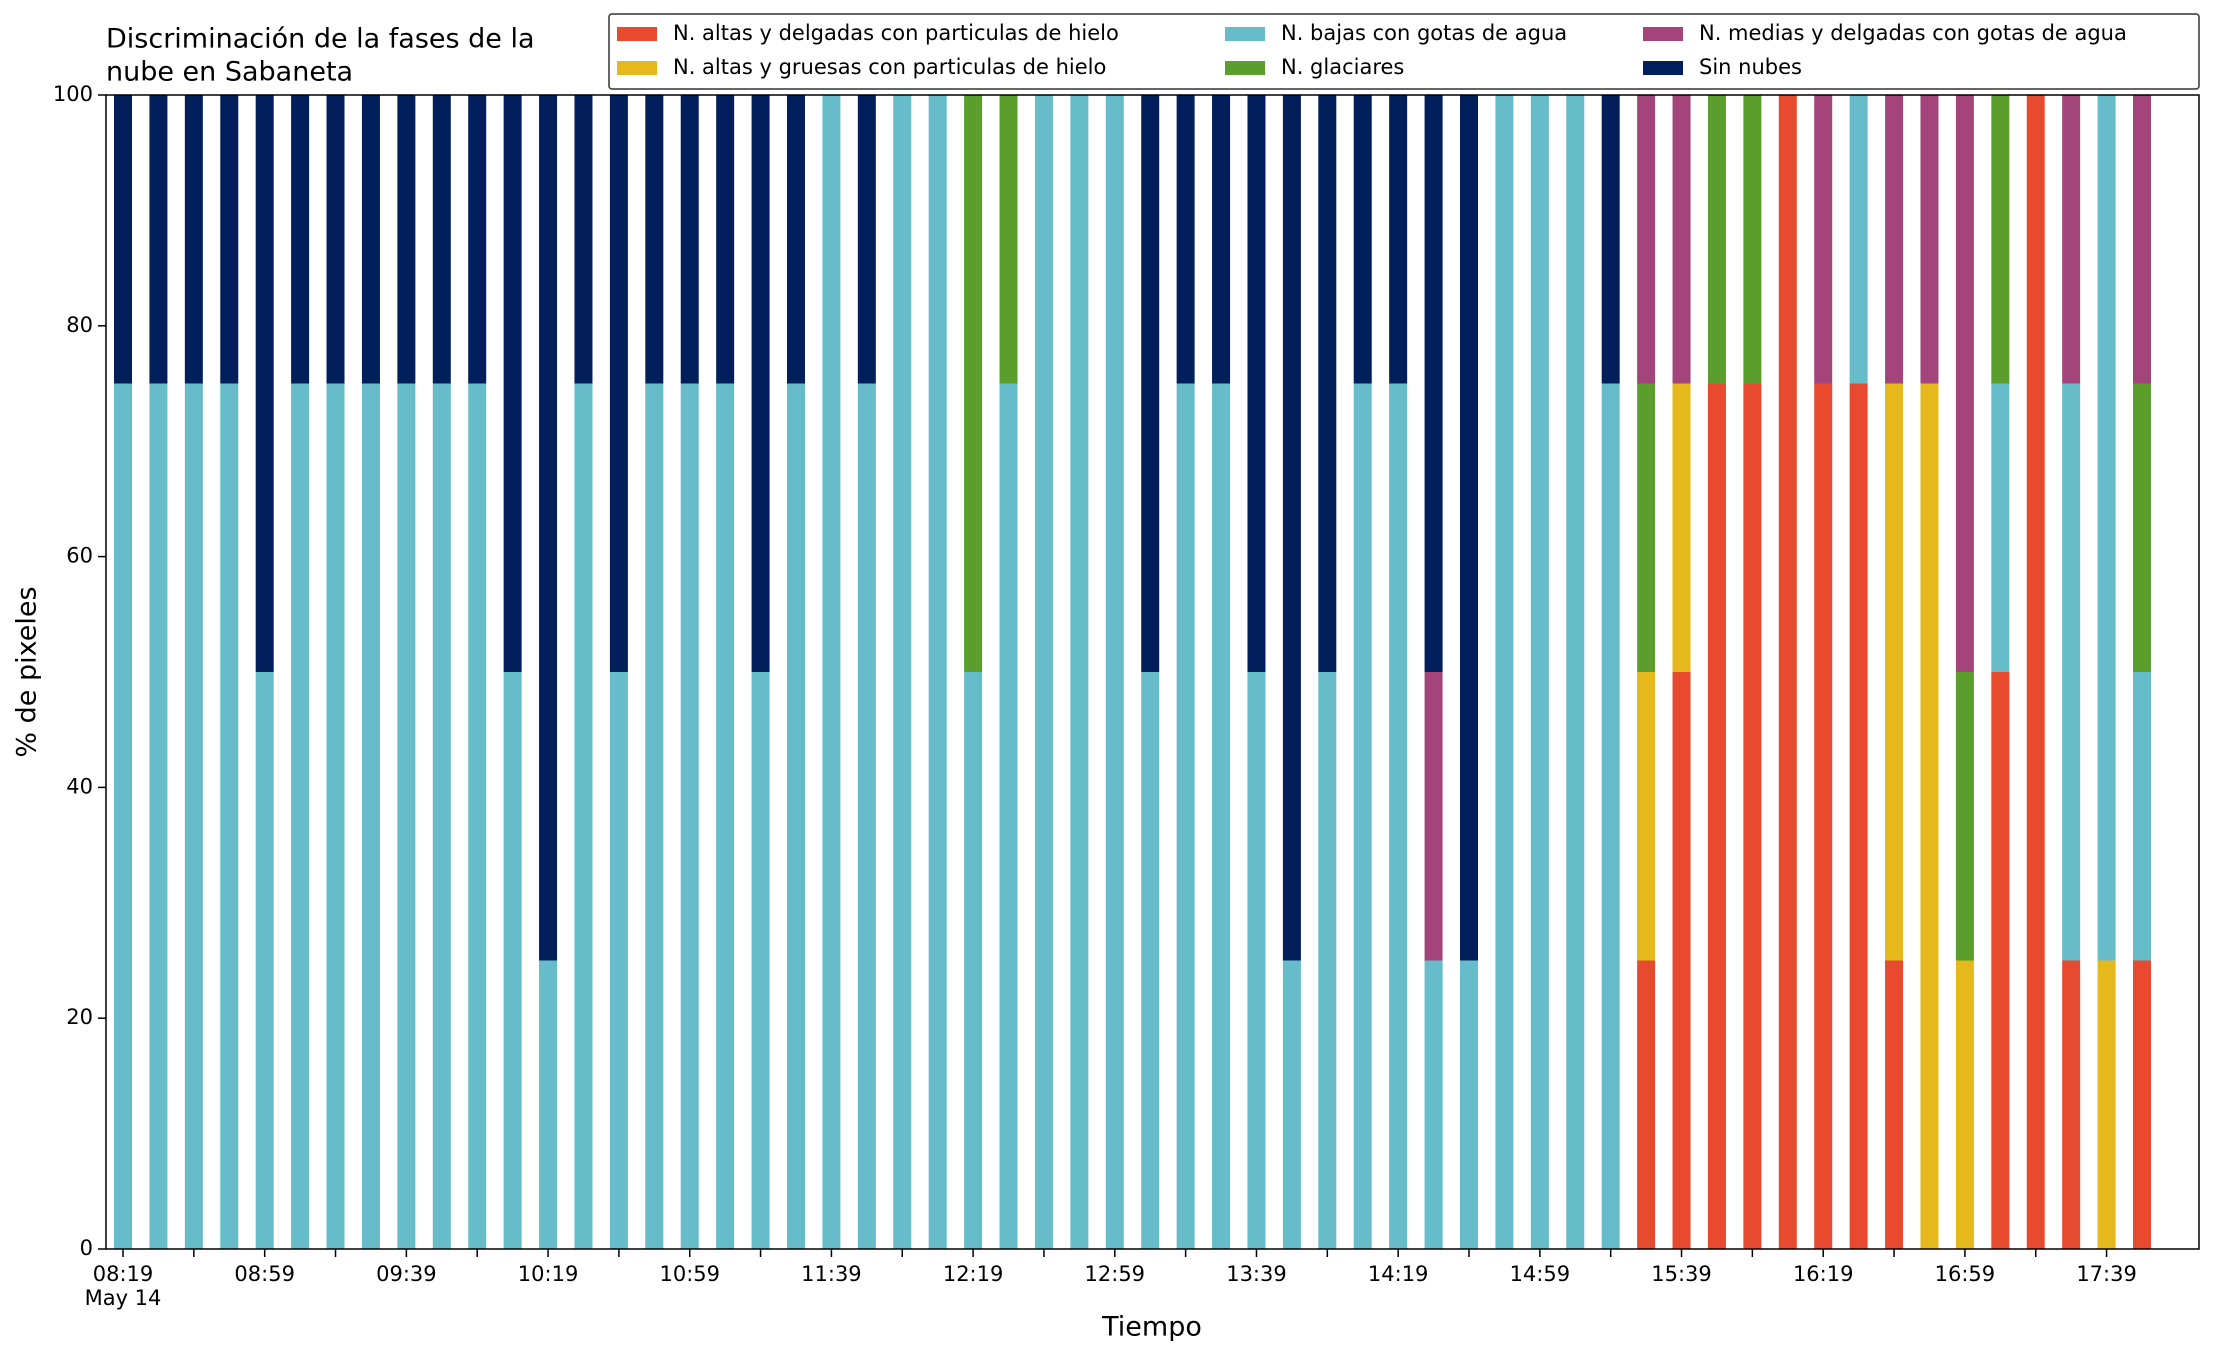 This screenshot has width=2216, height=1355. What do you see at coordinates (1404, 51) in the screenshot?
I see `legend-box` at bounding box center [1404, 51].